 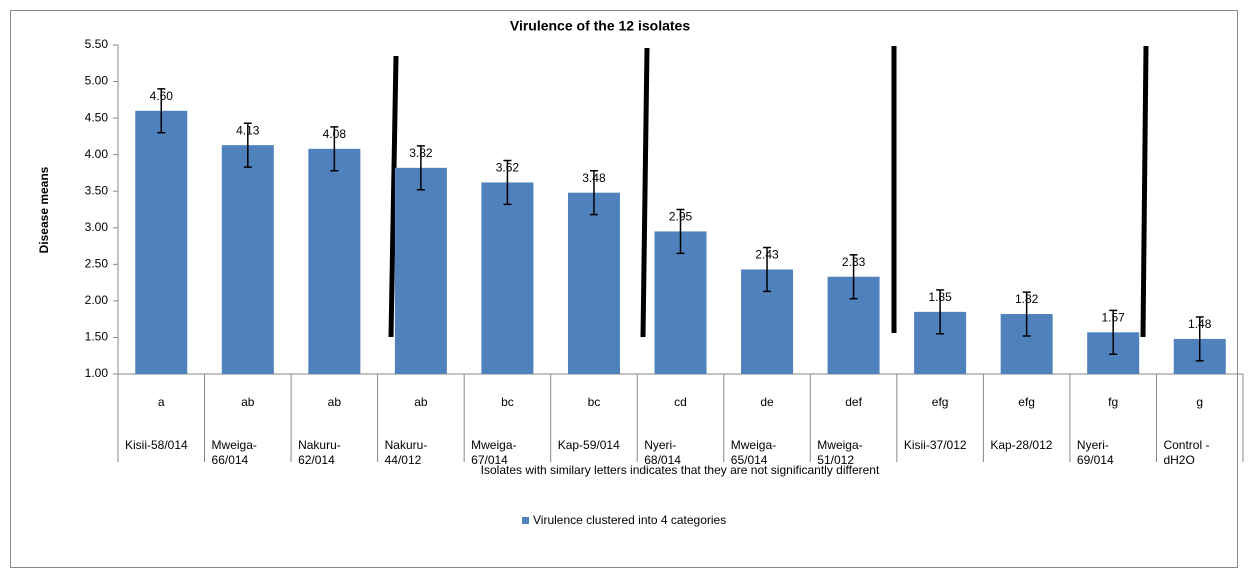 What do you see at coordinates (97, 81) in the screenshot?
I see `y-tick-label: 5.00` at bounding box center [97, 81].